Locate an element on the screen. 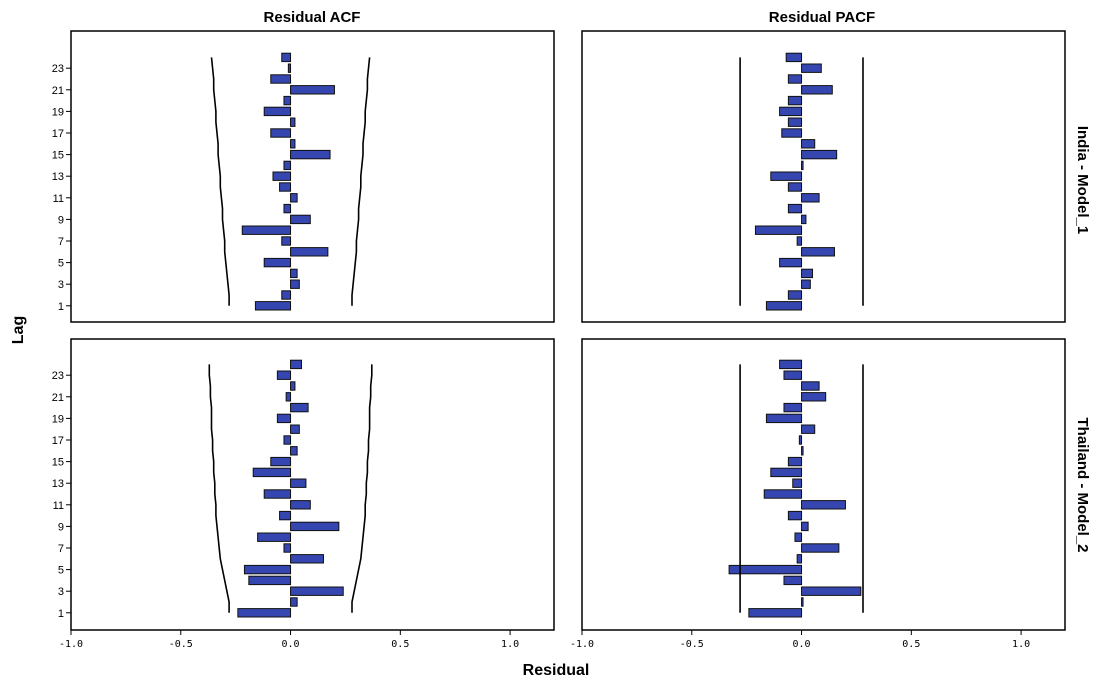 The image size is (1099, 683). x-tick-label: 0.5 is located at coordinates (400, 644).